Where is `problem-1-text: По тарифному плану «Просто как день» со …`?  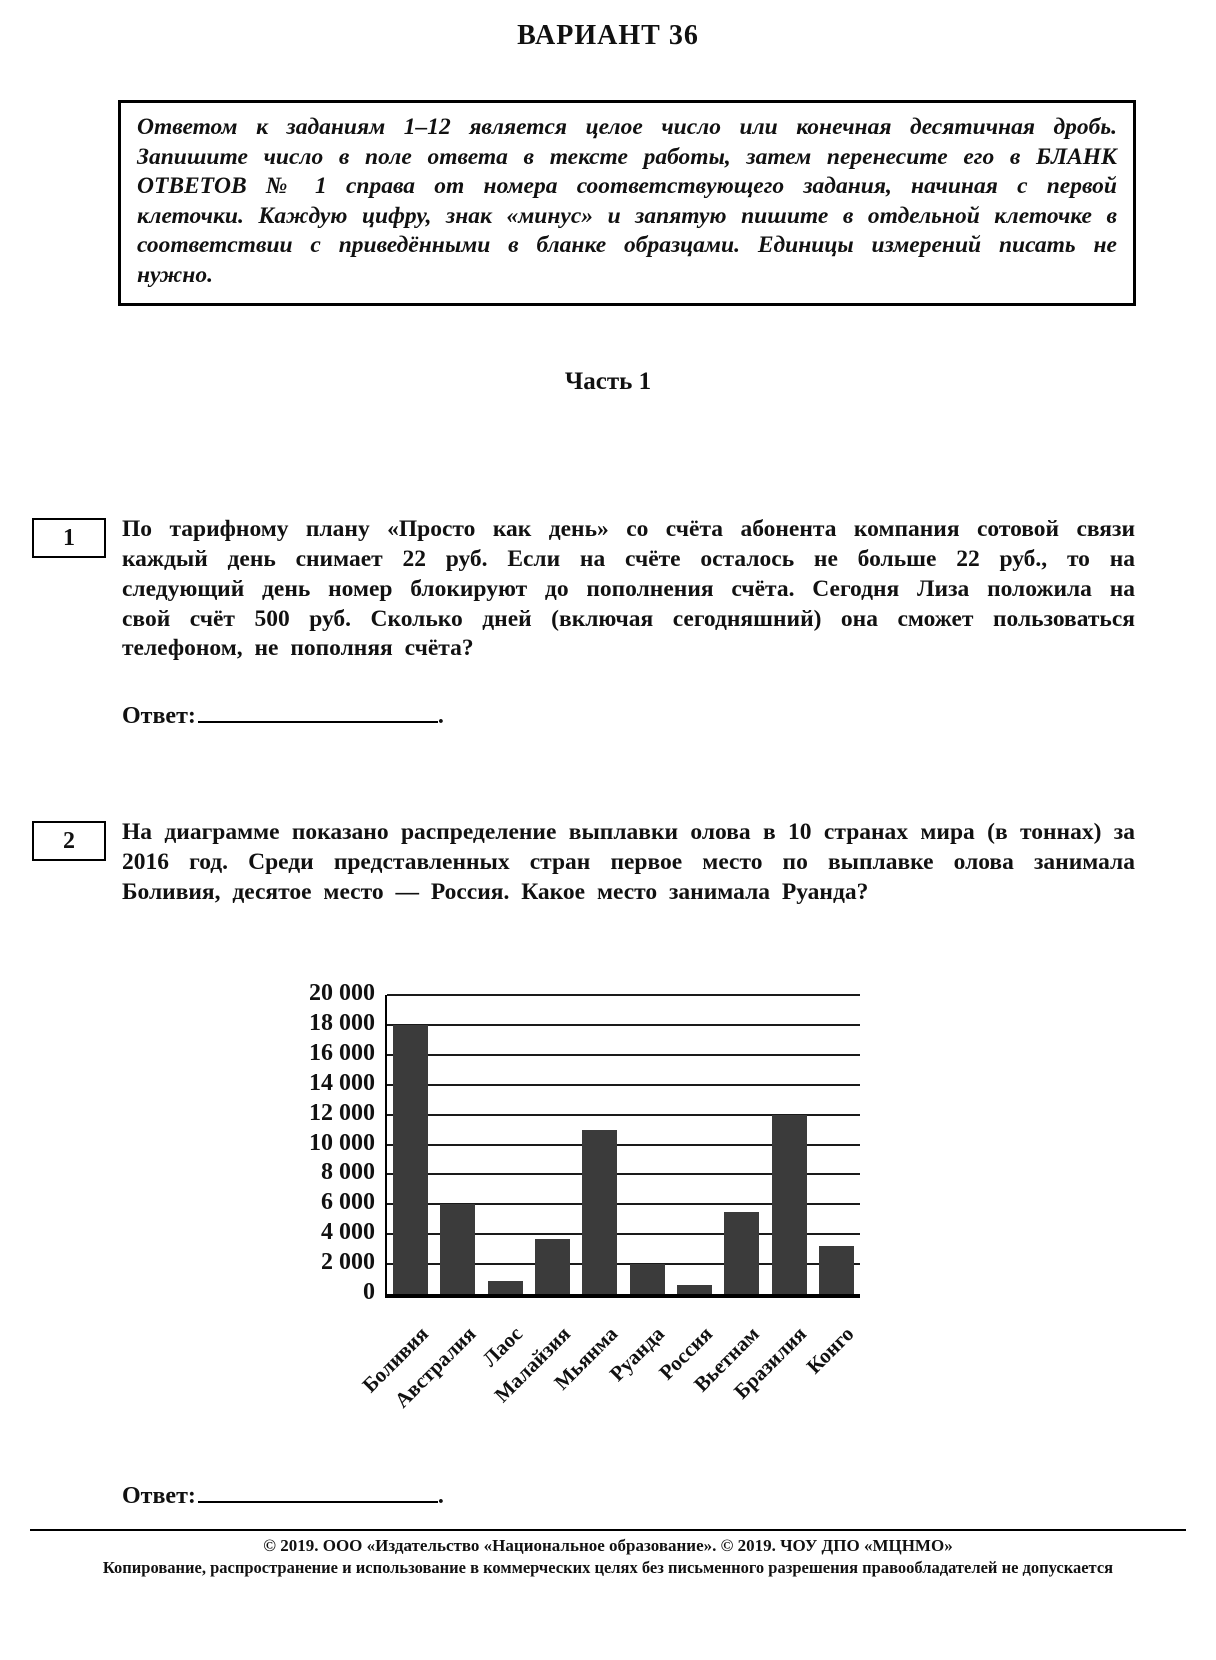
problem-1-text: По тарифному плану «Просто как день» со … is located at coordinates (628, 589).